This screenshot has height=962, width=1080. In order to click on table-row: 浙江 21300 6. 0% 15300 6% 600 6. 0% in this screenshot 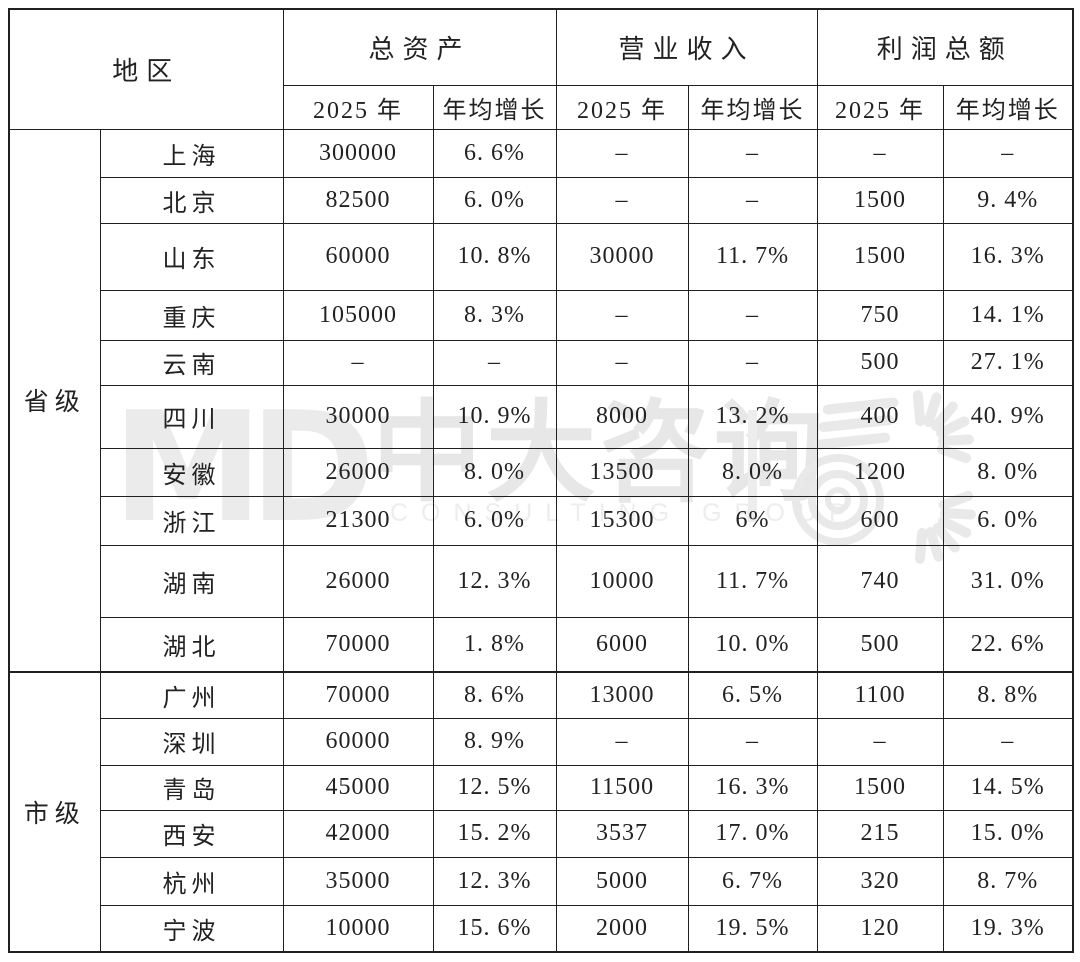, I will do `click(541, 520)`.